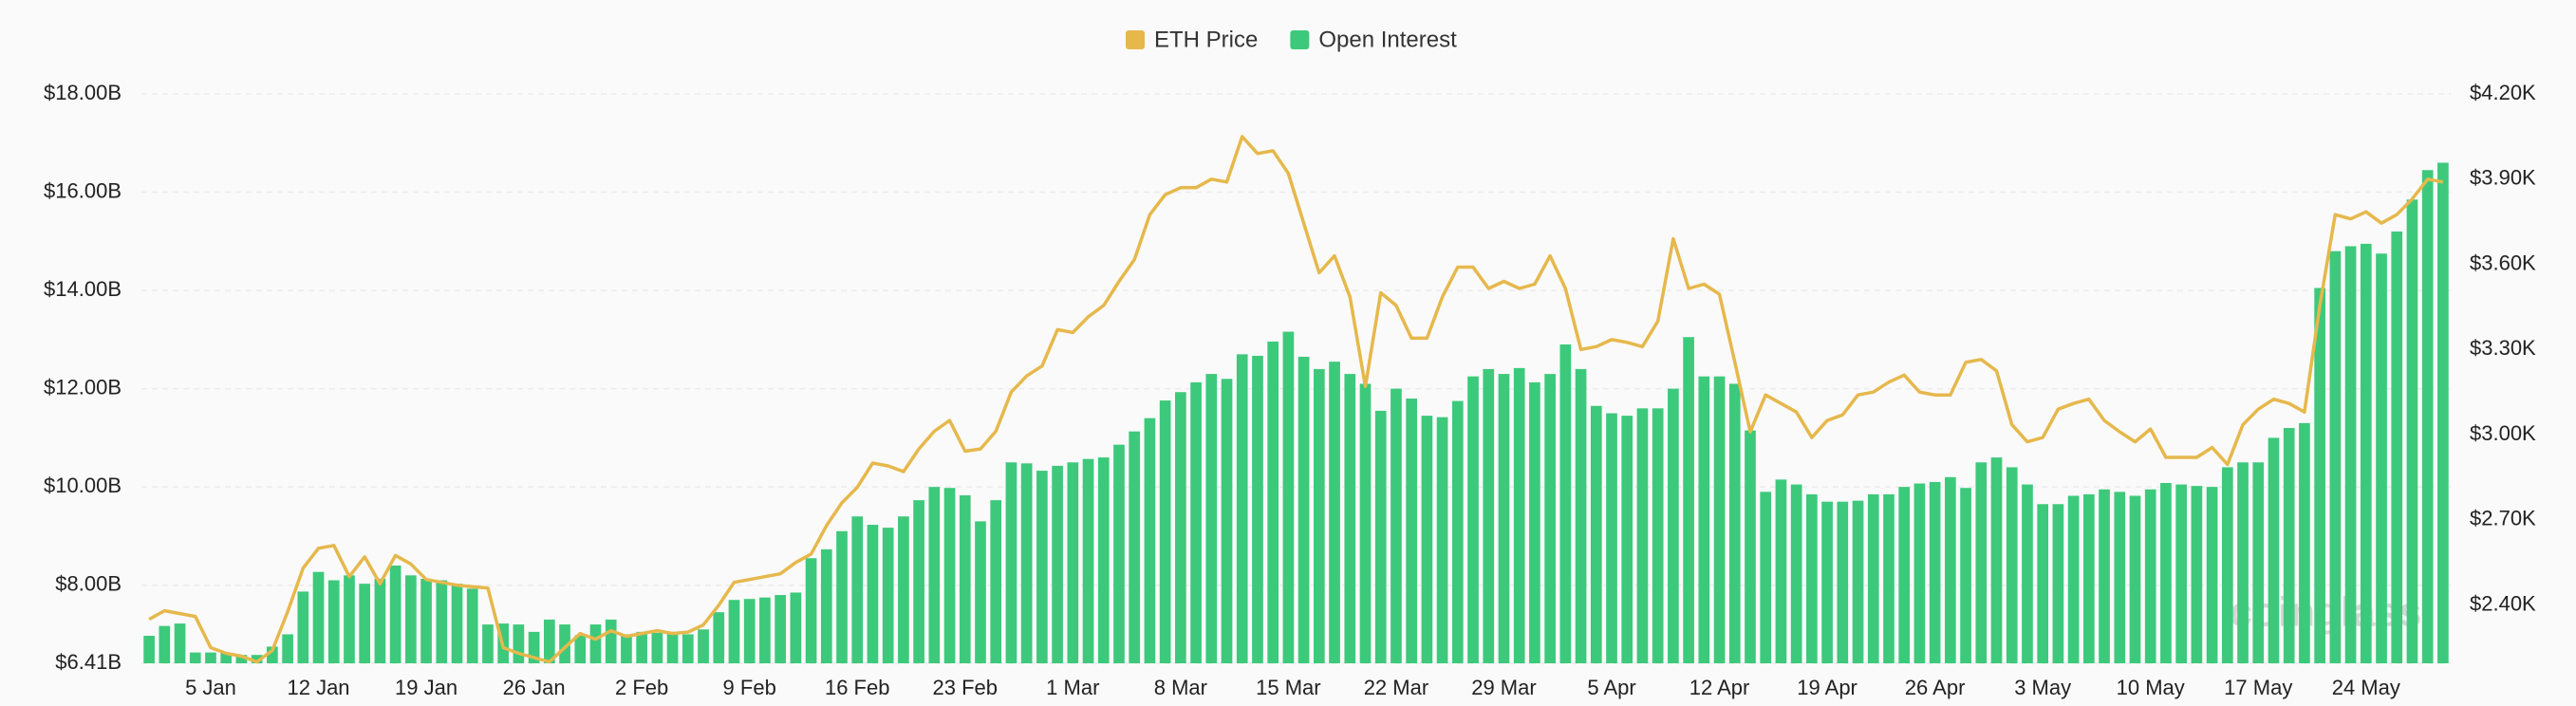  What do you see at coordinates (88, 662) in the screenshot?
I see `y-tick-label: $6.41B` at bounding box center [88, 662].